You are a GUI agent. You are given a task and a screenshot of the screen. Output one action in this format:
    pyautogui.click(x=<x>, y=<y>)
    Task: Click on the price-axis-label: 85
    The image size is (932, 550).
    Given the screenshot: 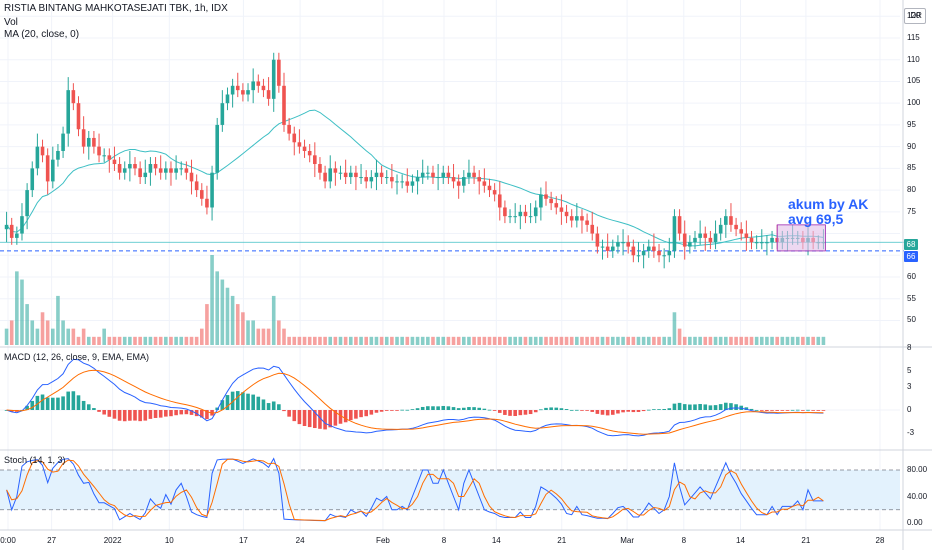 What is the action you would take?
    pyautogui.click(x=911, y=168)
    